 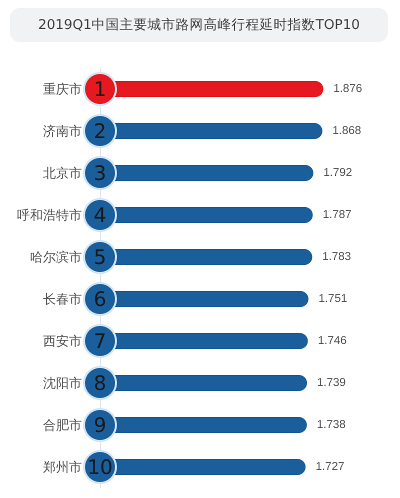 I want to click on data-label: 1.792, so click(x=337, y=173).